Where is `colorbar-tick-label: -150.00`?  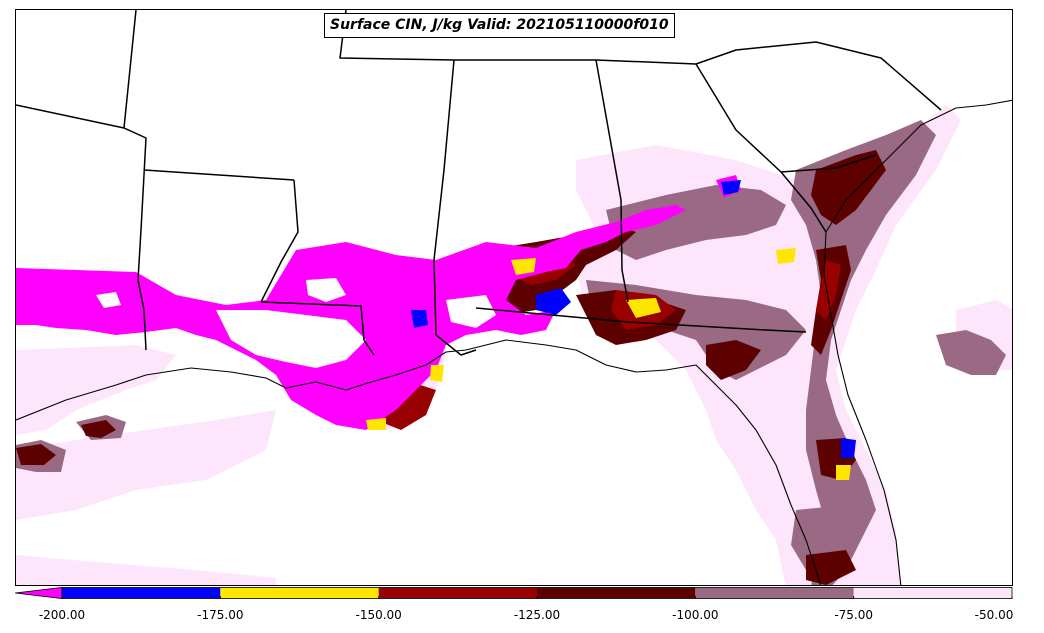 colorbar-tick-label: -150.00 is located at coordinates (378, 615).